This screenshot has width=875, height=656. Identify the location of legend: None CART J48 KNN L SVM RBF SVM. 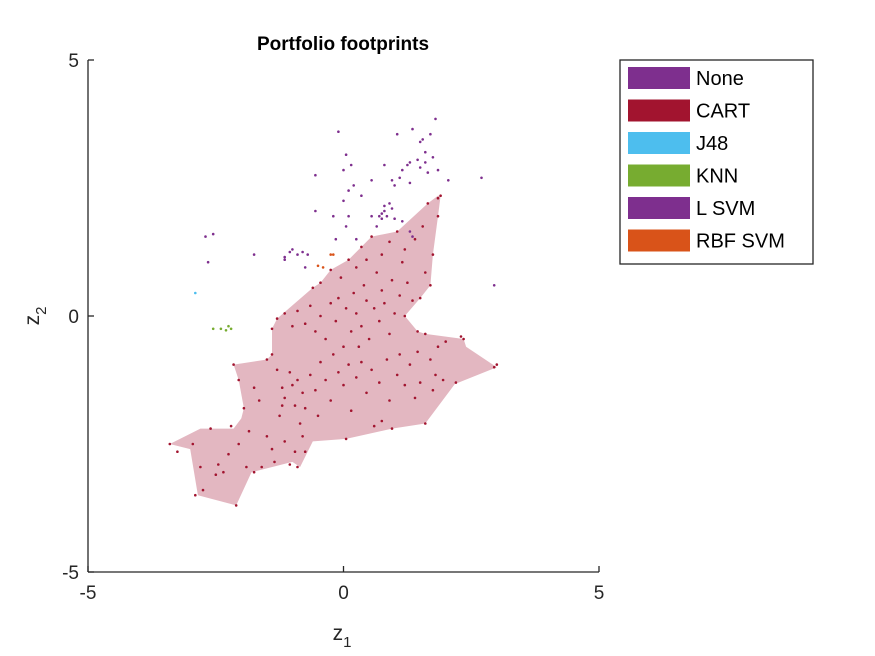
(716, 162).